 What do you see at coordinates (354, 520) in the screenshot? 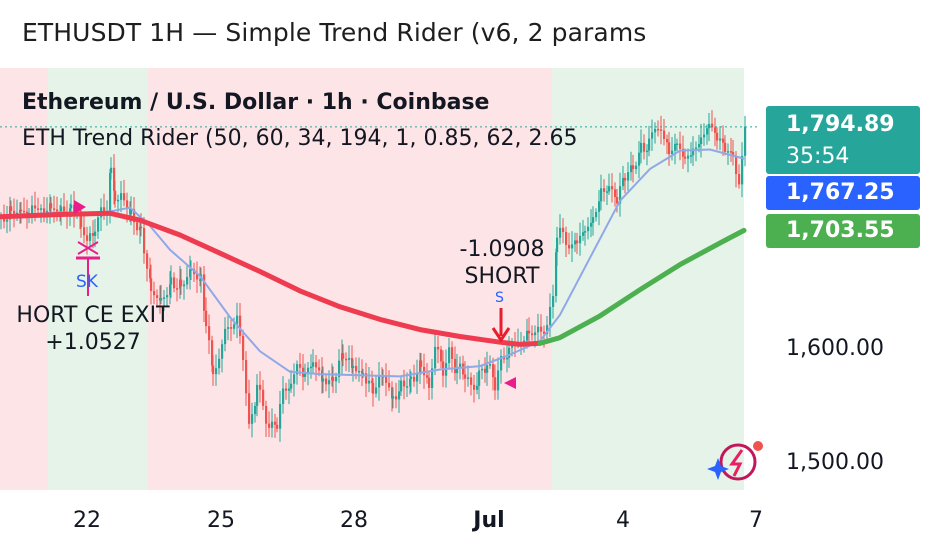
I see `date-axis-label: 28` at bounding box center [354, 520].